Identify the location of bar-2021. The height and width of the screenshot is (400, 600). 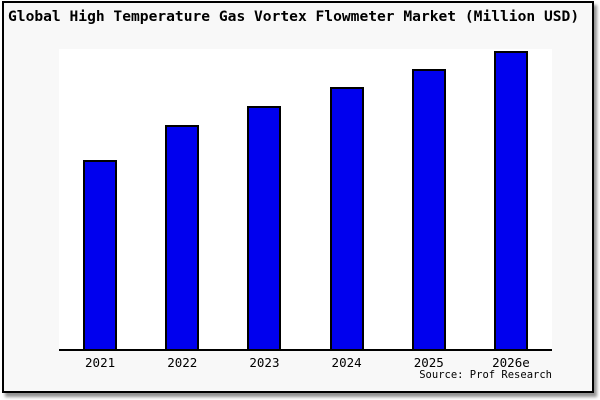
(100, 254).